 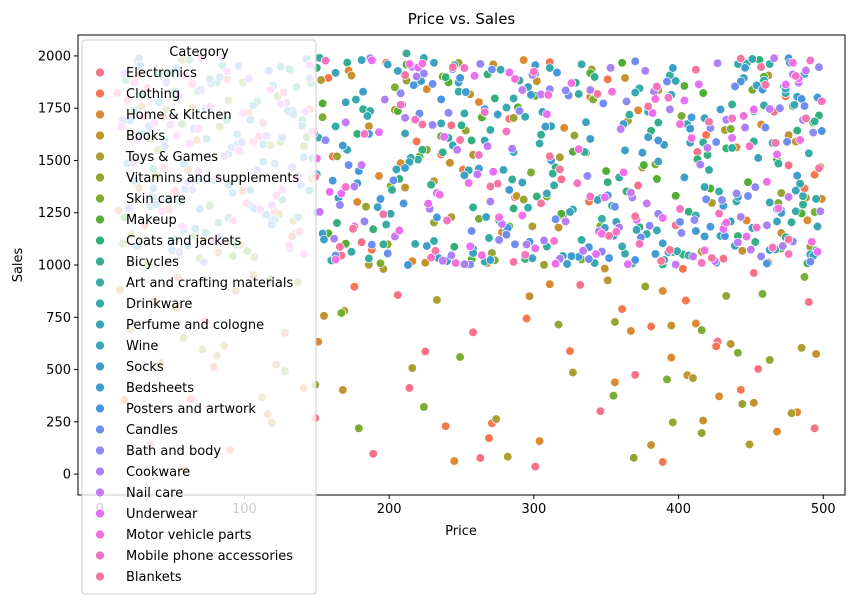 What do you see at coordinates (58, 422) in the screenshot?
I see `y-tick-label: 250` at bounding box center [58, 422].